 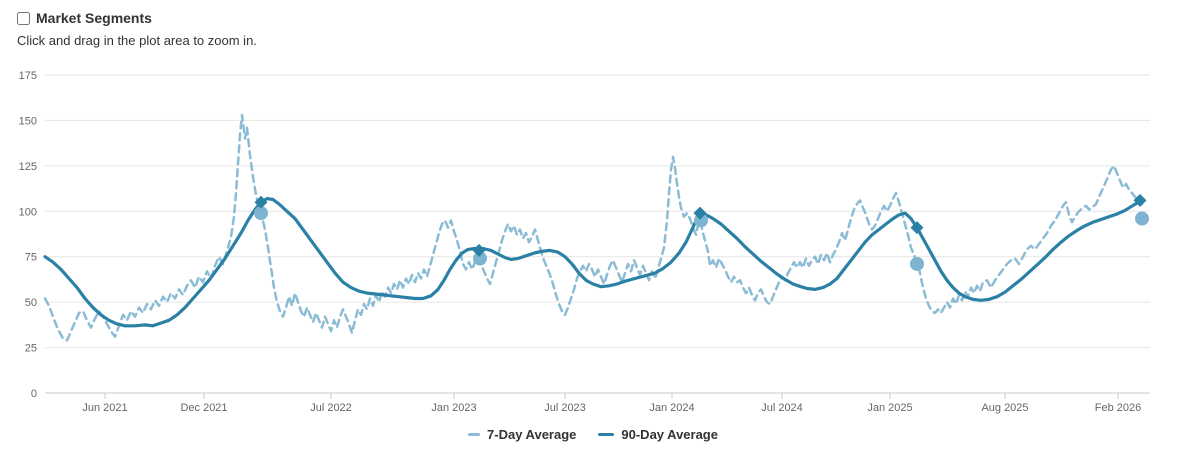 I want to click on y-axis-label: 75, so click(x=31, y=258).